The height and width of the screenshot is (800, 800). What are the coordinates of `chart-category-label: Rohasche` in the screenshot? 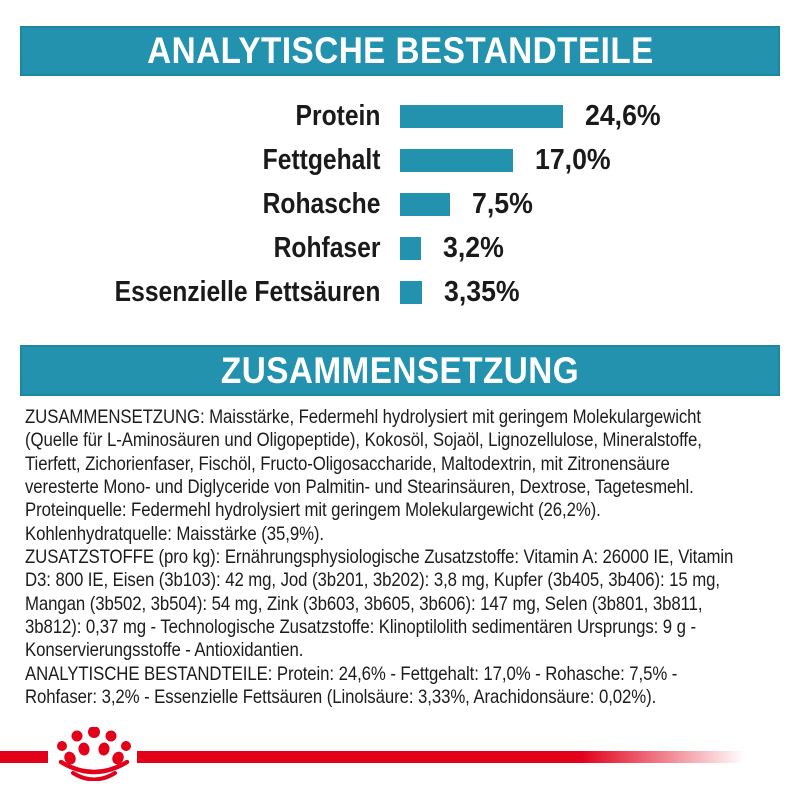 It's located at (321, 203).